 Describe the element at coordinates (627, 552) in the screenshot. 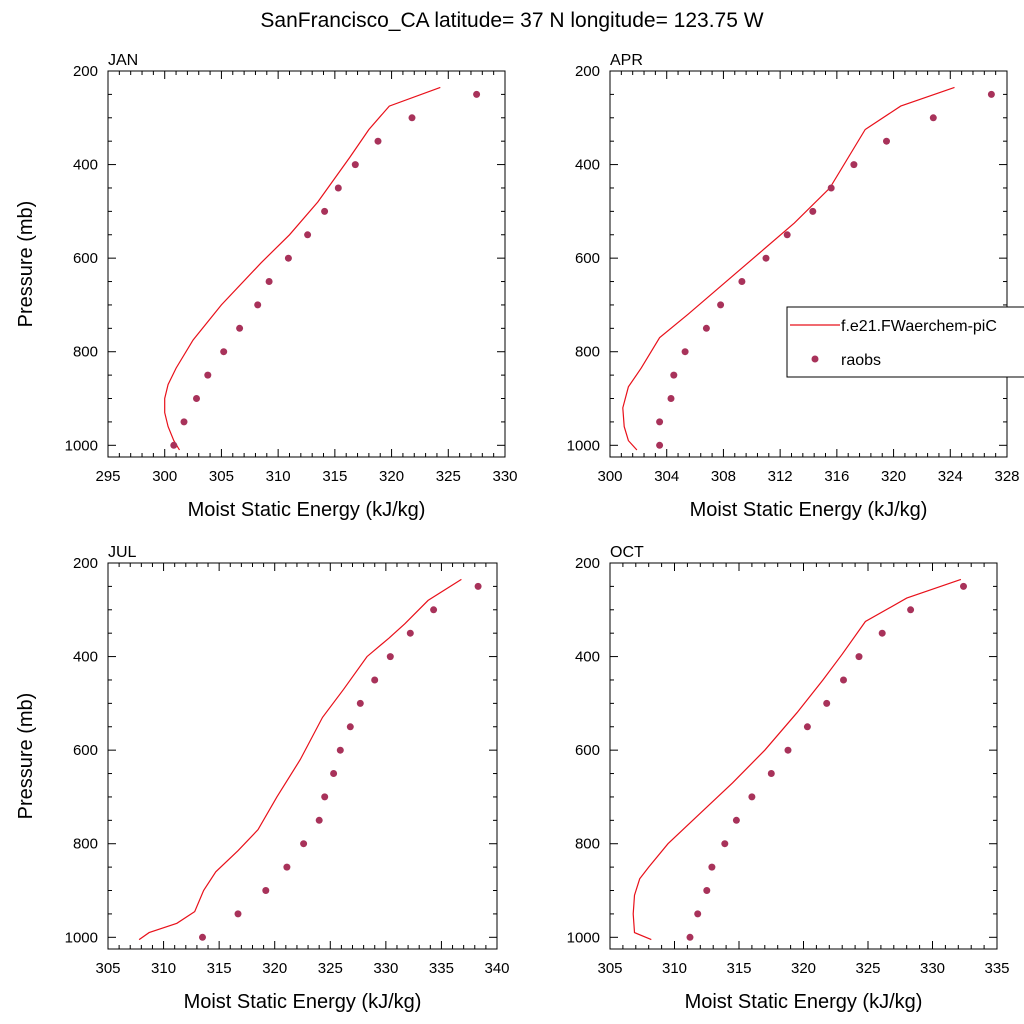

I see `panel-label-oct: OCT` at that location.